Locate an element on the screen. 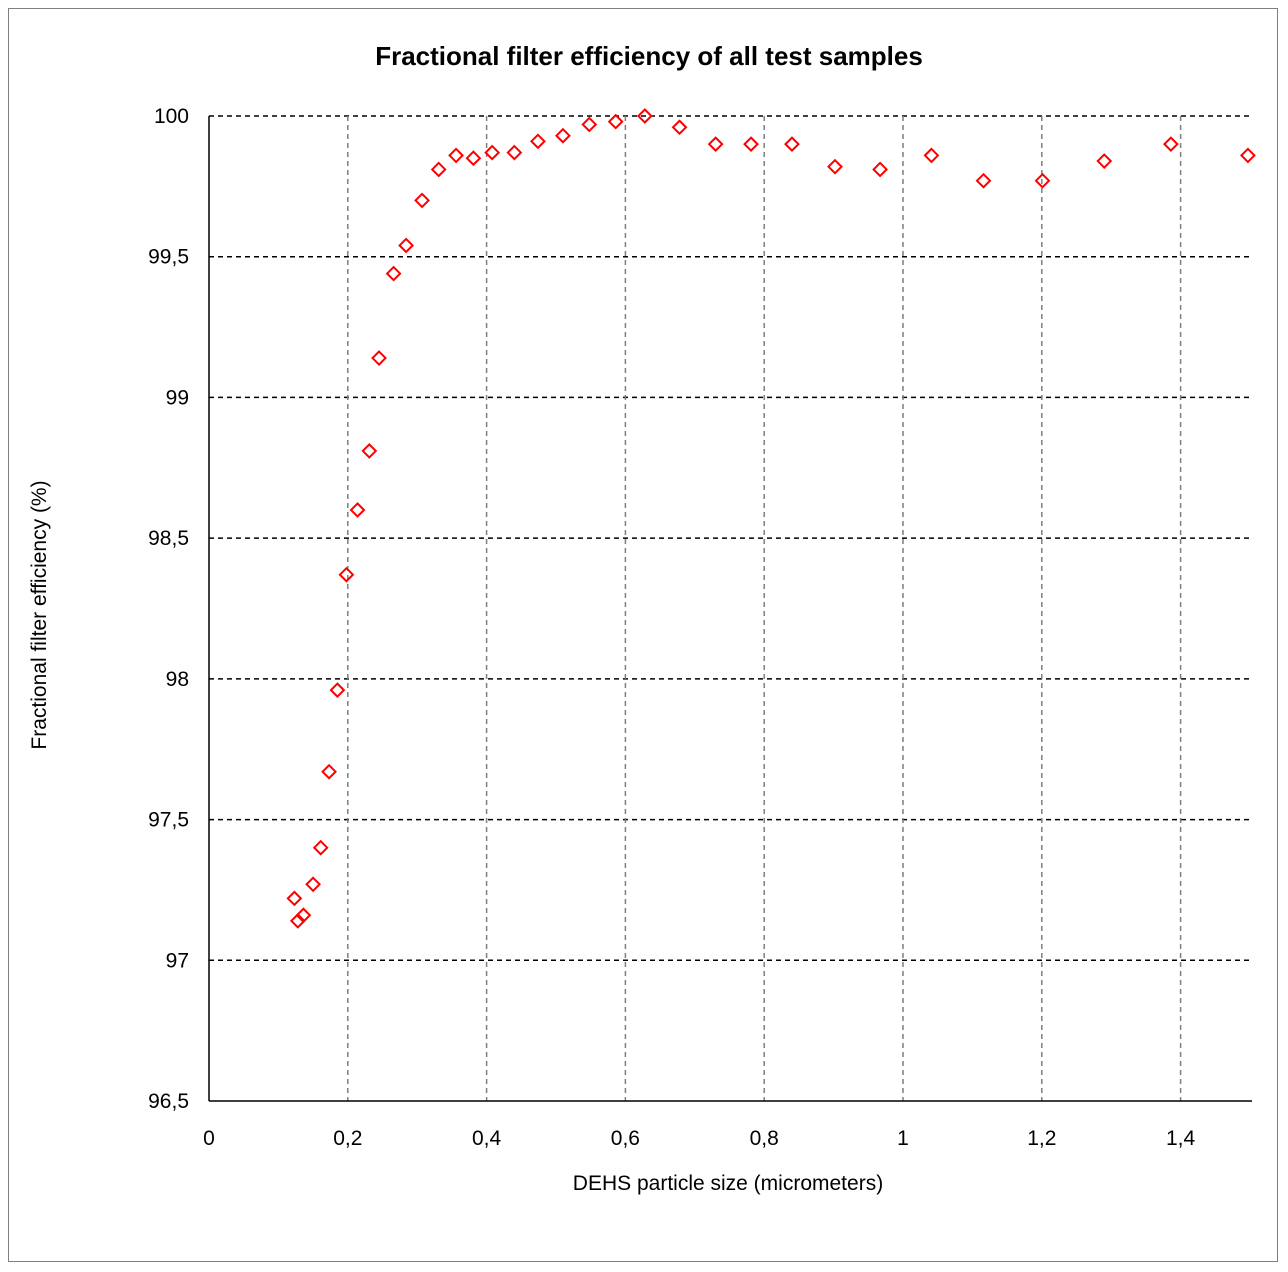 The height and width of the screenshot is (1272, 1288). x-tick-label: 1,4 is located at coordinates (1181, 1138).